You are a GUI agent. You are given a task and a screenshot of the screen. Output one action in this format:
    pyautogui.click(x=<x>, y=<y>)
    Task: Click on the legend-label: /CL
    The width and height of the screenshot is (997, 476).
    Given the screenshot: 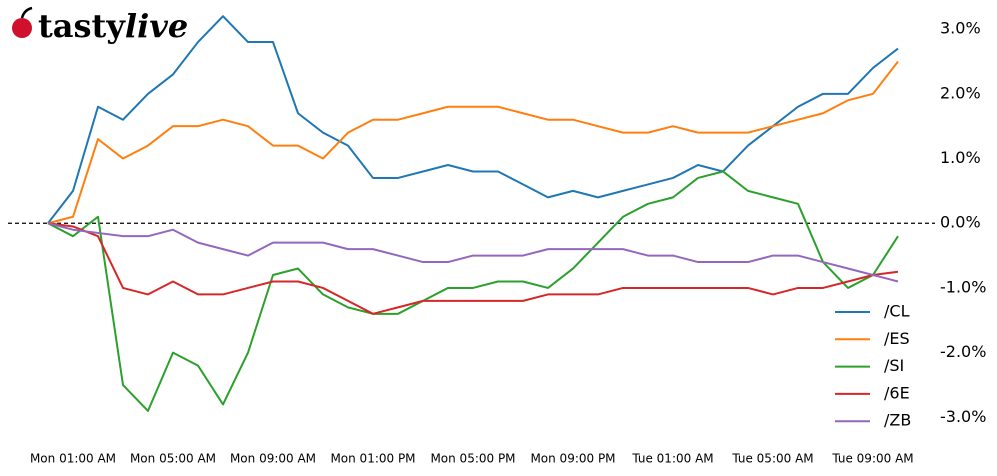 What is the action you would take?
    pyautogui.click(x=897, y=311)
    